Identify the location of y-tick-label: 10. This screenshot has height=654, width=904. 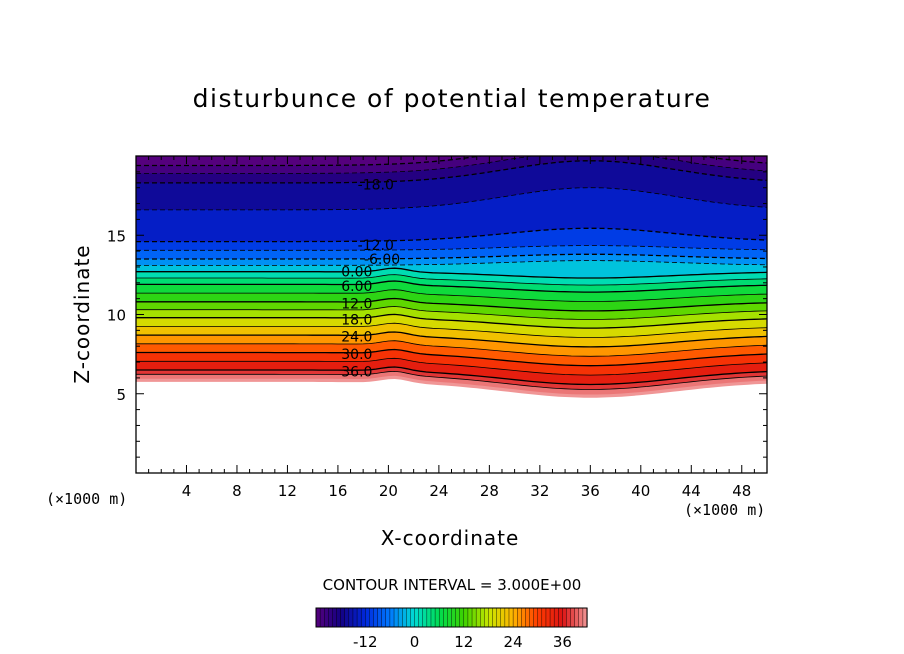
(116, 316).